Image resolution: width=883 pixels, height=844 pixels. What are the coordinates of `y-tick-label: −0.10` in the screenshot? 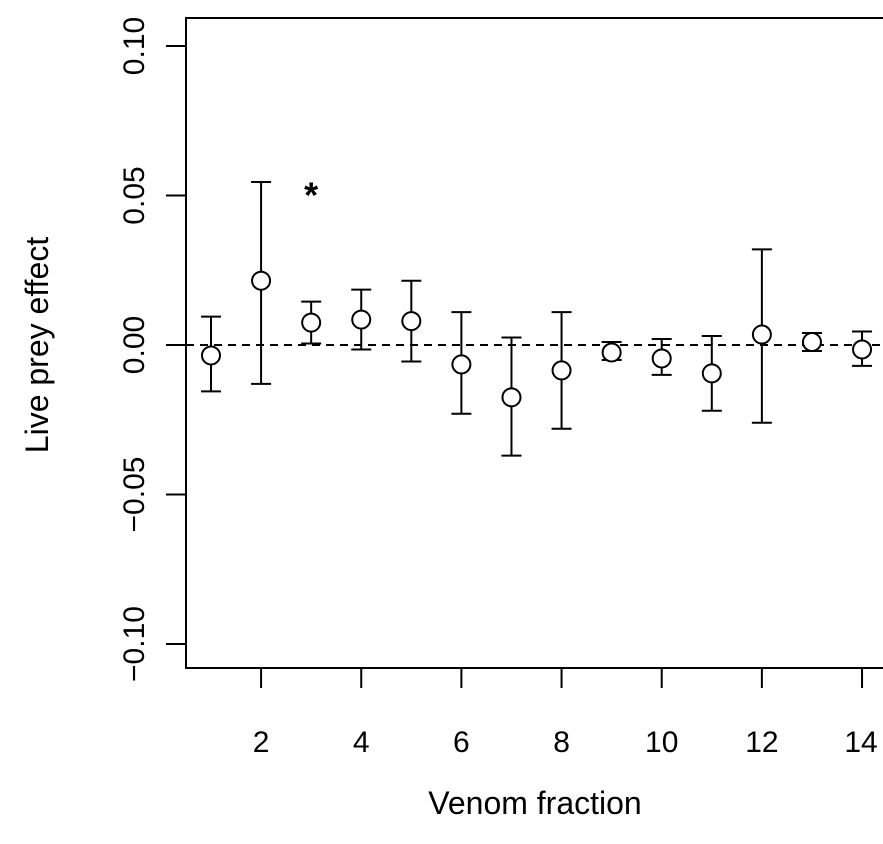 It's located at (134, 644).